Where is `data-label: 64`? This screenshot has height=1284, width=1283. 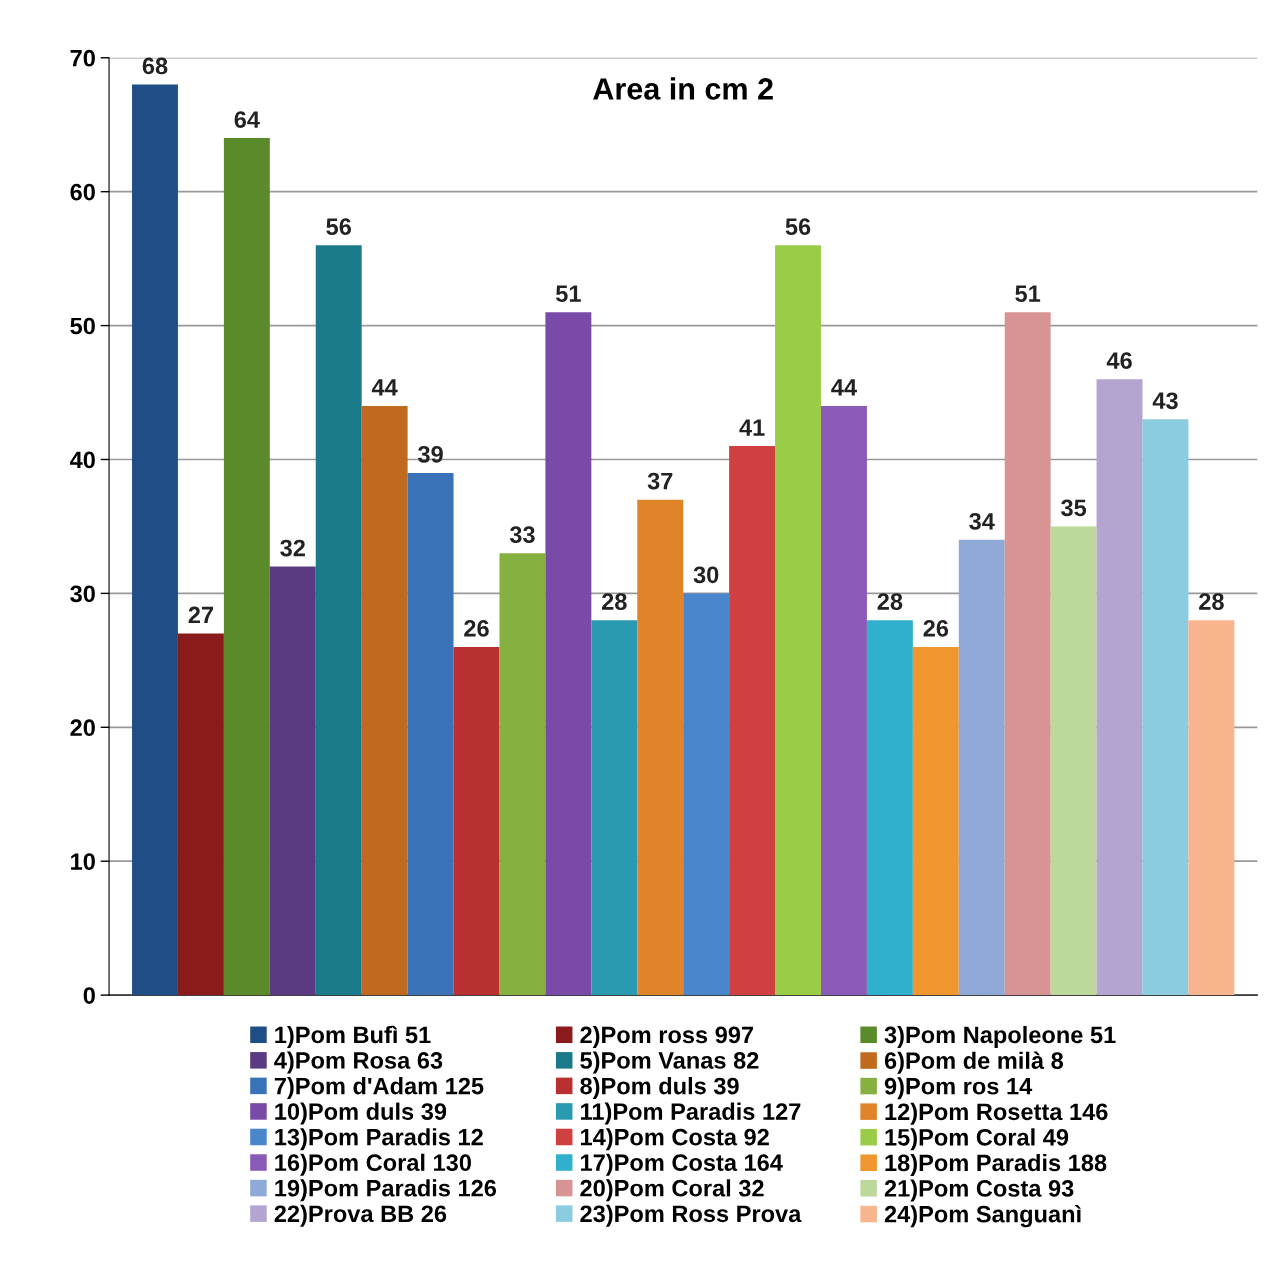 data-label: 64 is located at coordinates (247, 119).